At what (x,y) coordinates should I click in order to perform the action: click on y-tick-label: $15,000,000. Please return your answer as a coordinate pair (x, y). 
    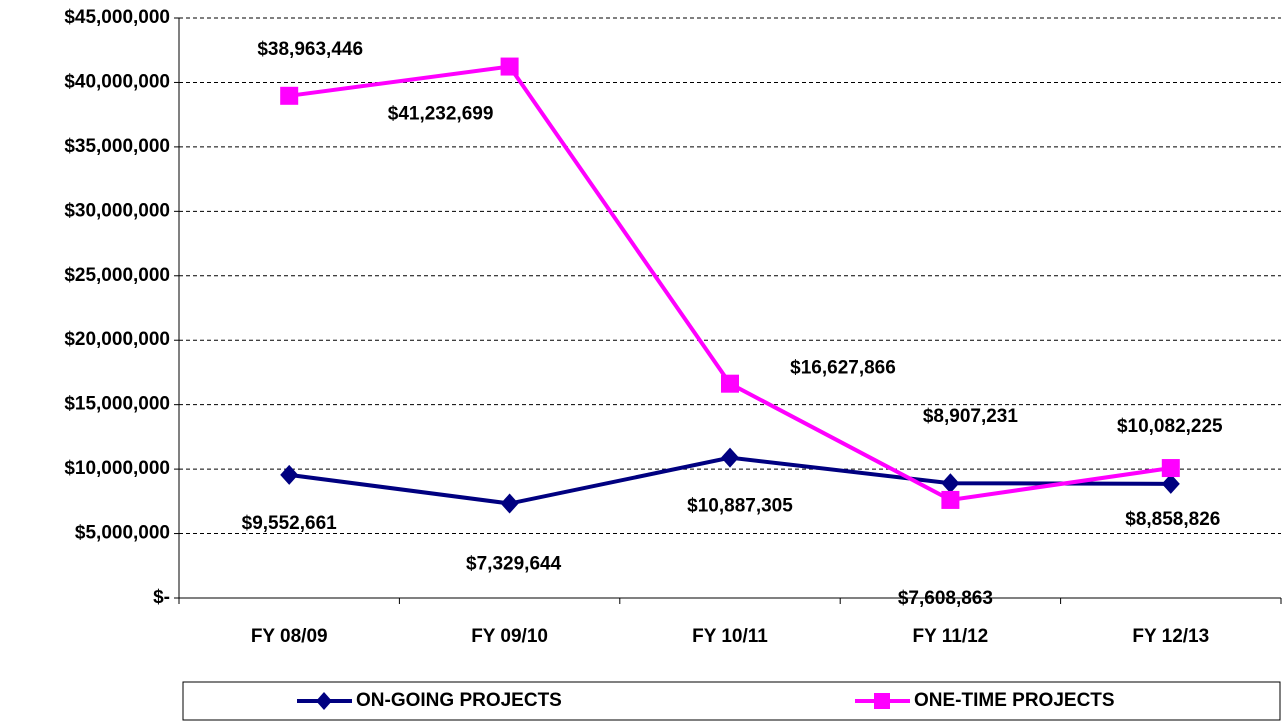
    Looking at the image, I should click on (117, 404).